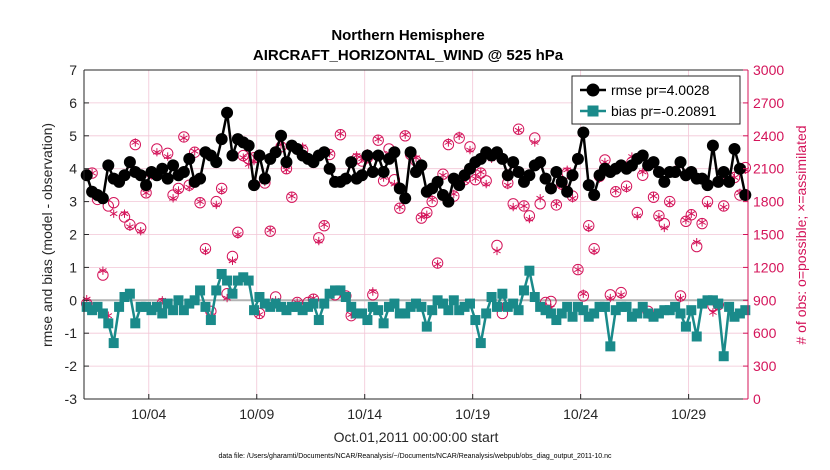 The width and height of the screenshot is (830, 470). What do you see at coordinates (593, 111) in the screenshot?
I see `legend-bias-marker` at bounding box center [593, 111].